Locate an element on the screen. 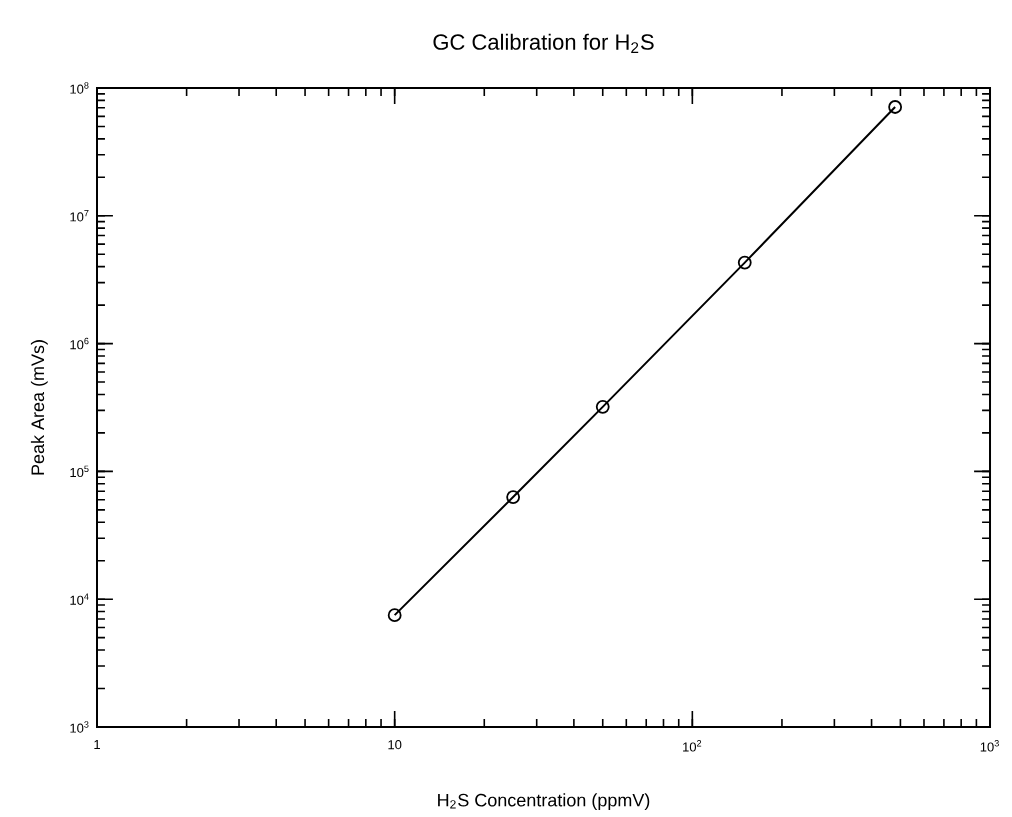  y-tick-label: 10$^{3}$ is located at coordinates (79, 727).